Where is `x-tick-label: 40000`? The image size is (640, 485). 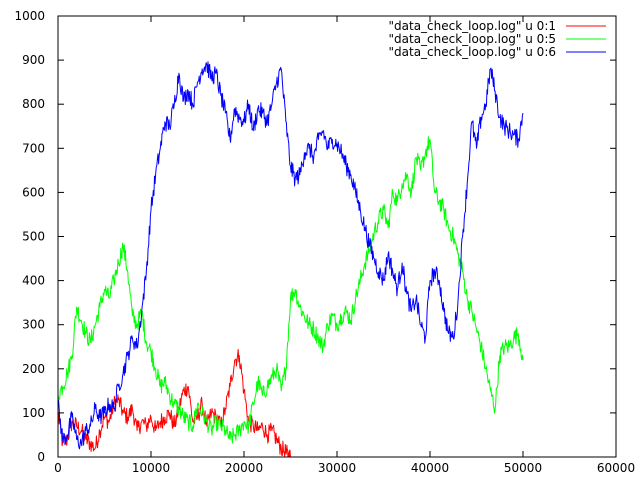
x-tick-label: 40000 is located at coordinates (430, 468).